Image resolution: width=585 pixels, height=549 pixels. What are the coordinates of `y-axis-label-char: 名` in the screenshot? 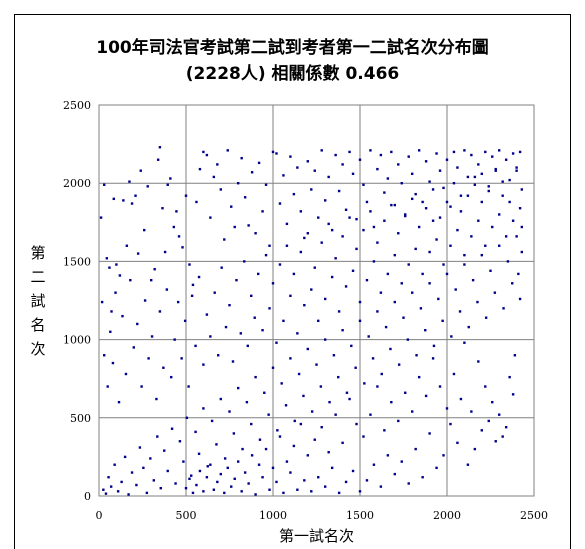 It's located at (37, 325).